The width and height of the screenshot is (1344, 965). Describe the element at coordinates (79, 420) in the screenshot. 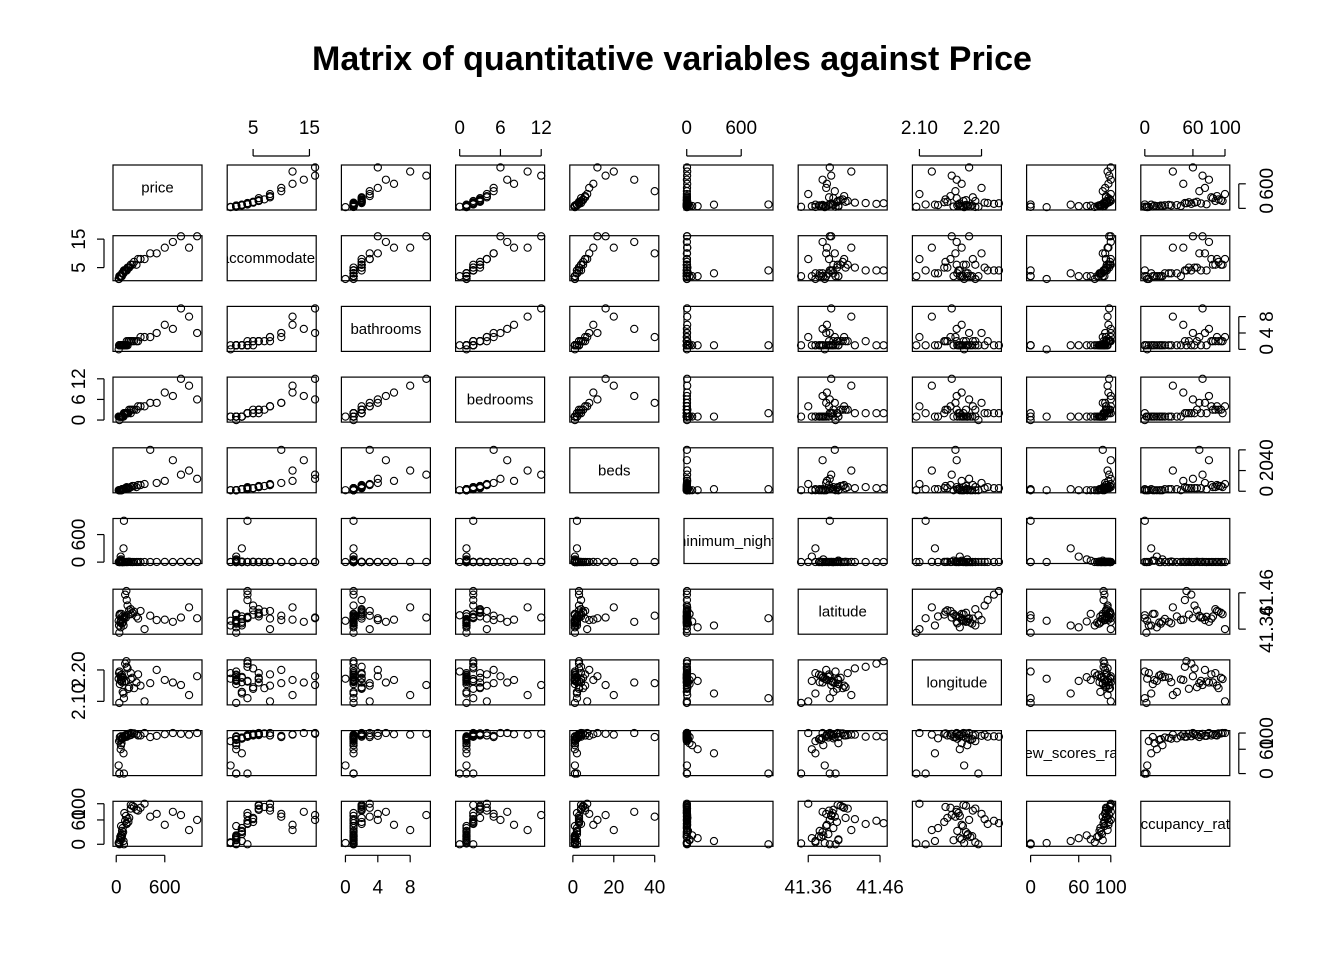

I see `y-tick-label: 0` at that location.